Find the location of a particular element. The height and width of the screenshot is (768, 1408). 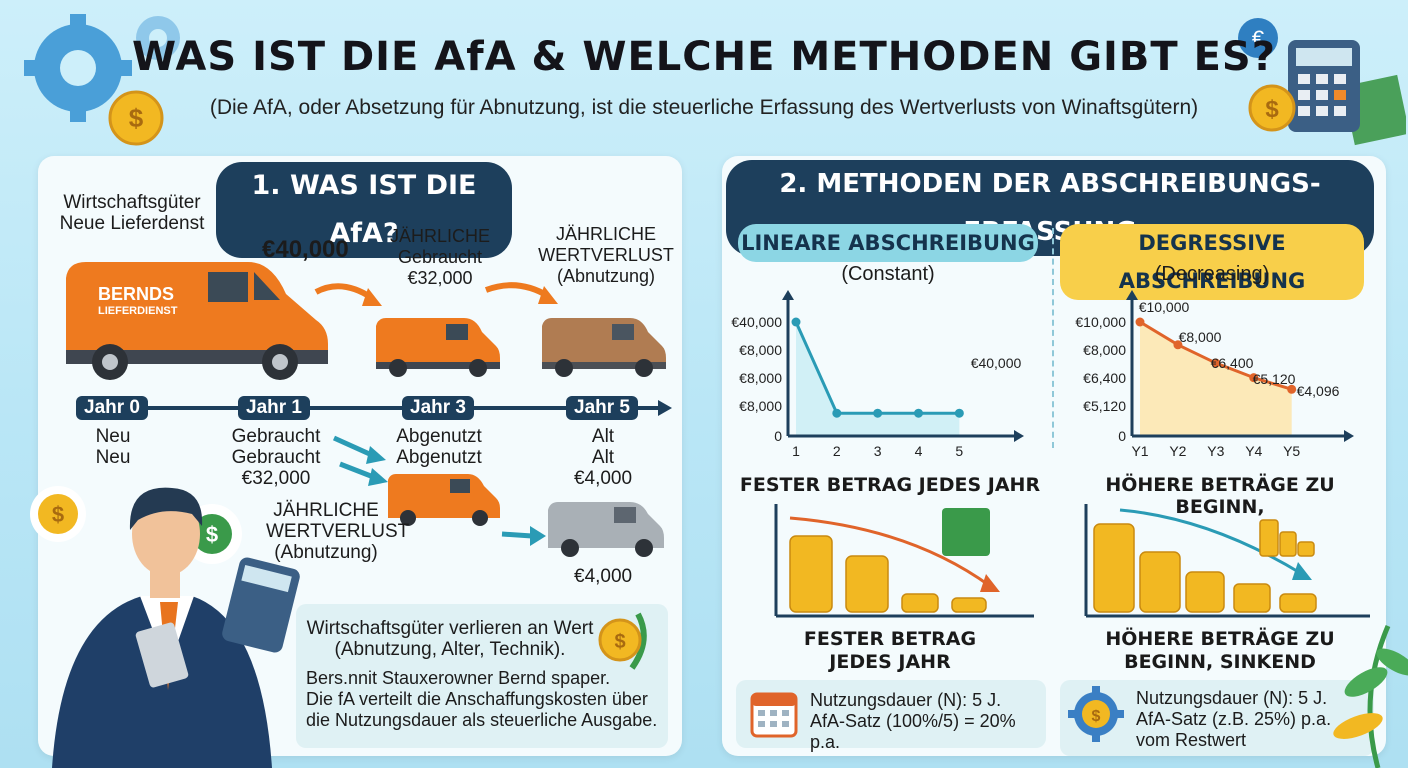

section-1-title: 1. WAS IST DIE AfA? is located at coordinates (364, 210).